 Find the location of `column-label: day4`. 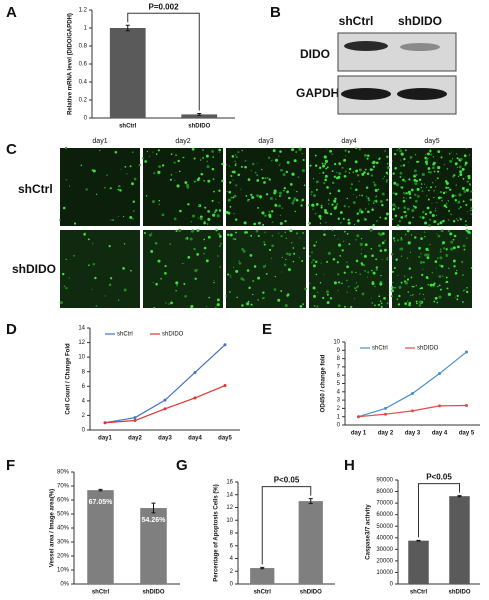

column-label: day4 is located at coordinates (348, 141).